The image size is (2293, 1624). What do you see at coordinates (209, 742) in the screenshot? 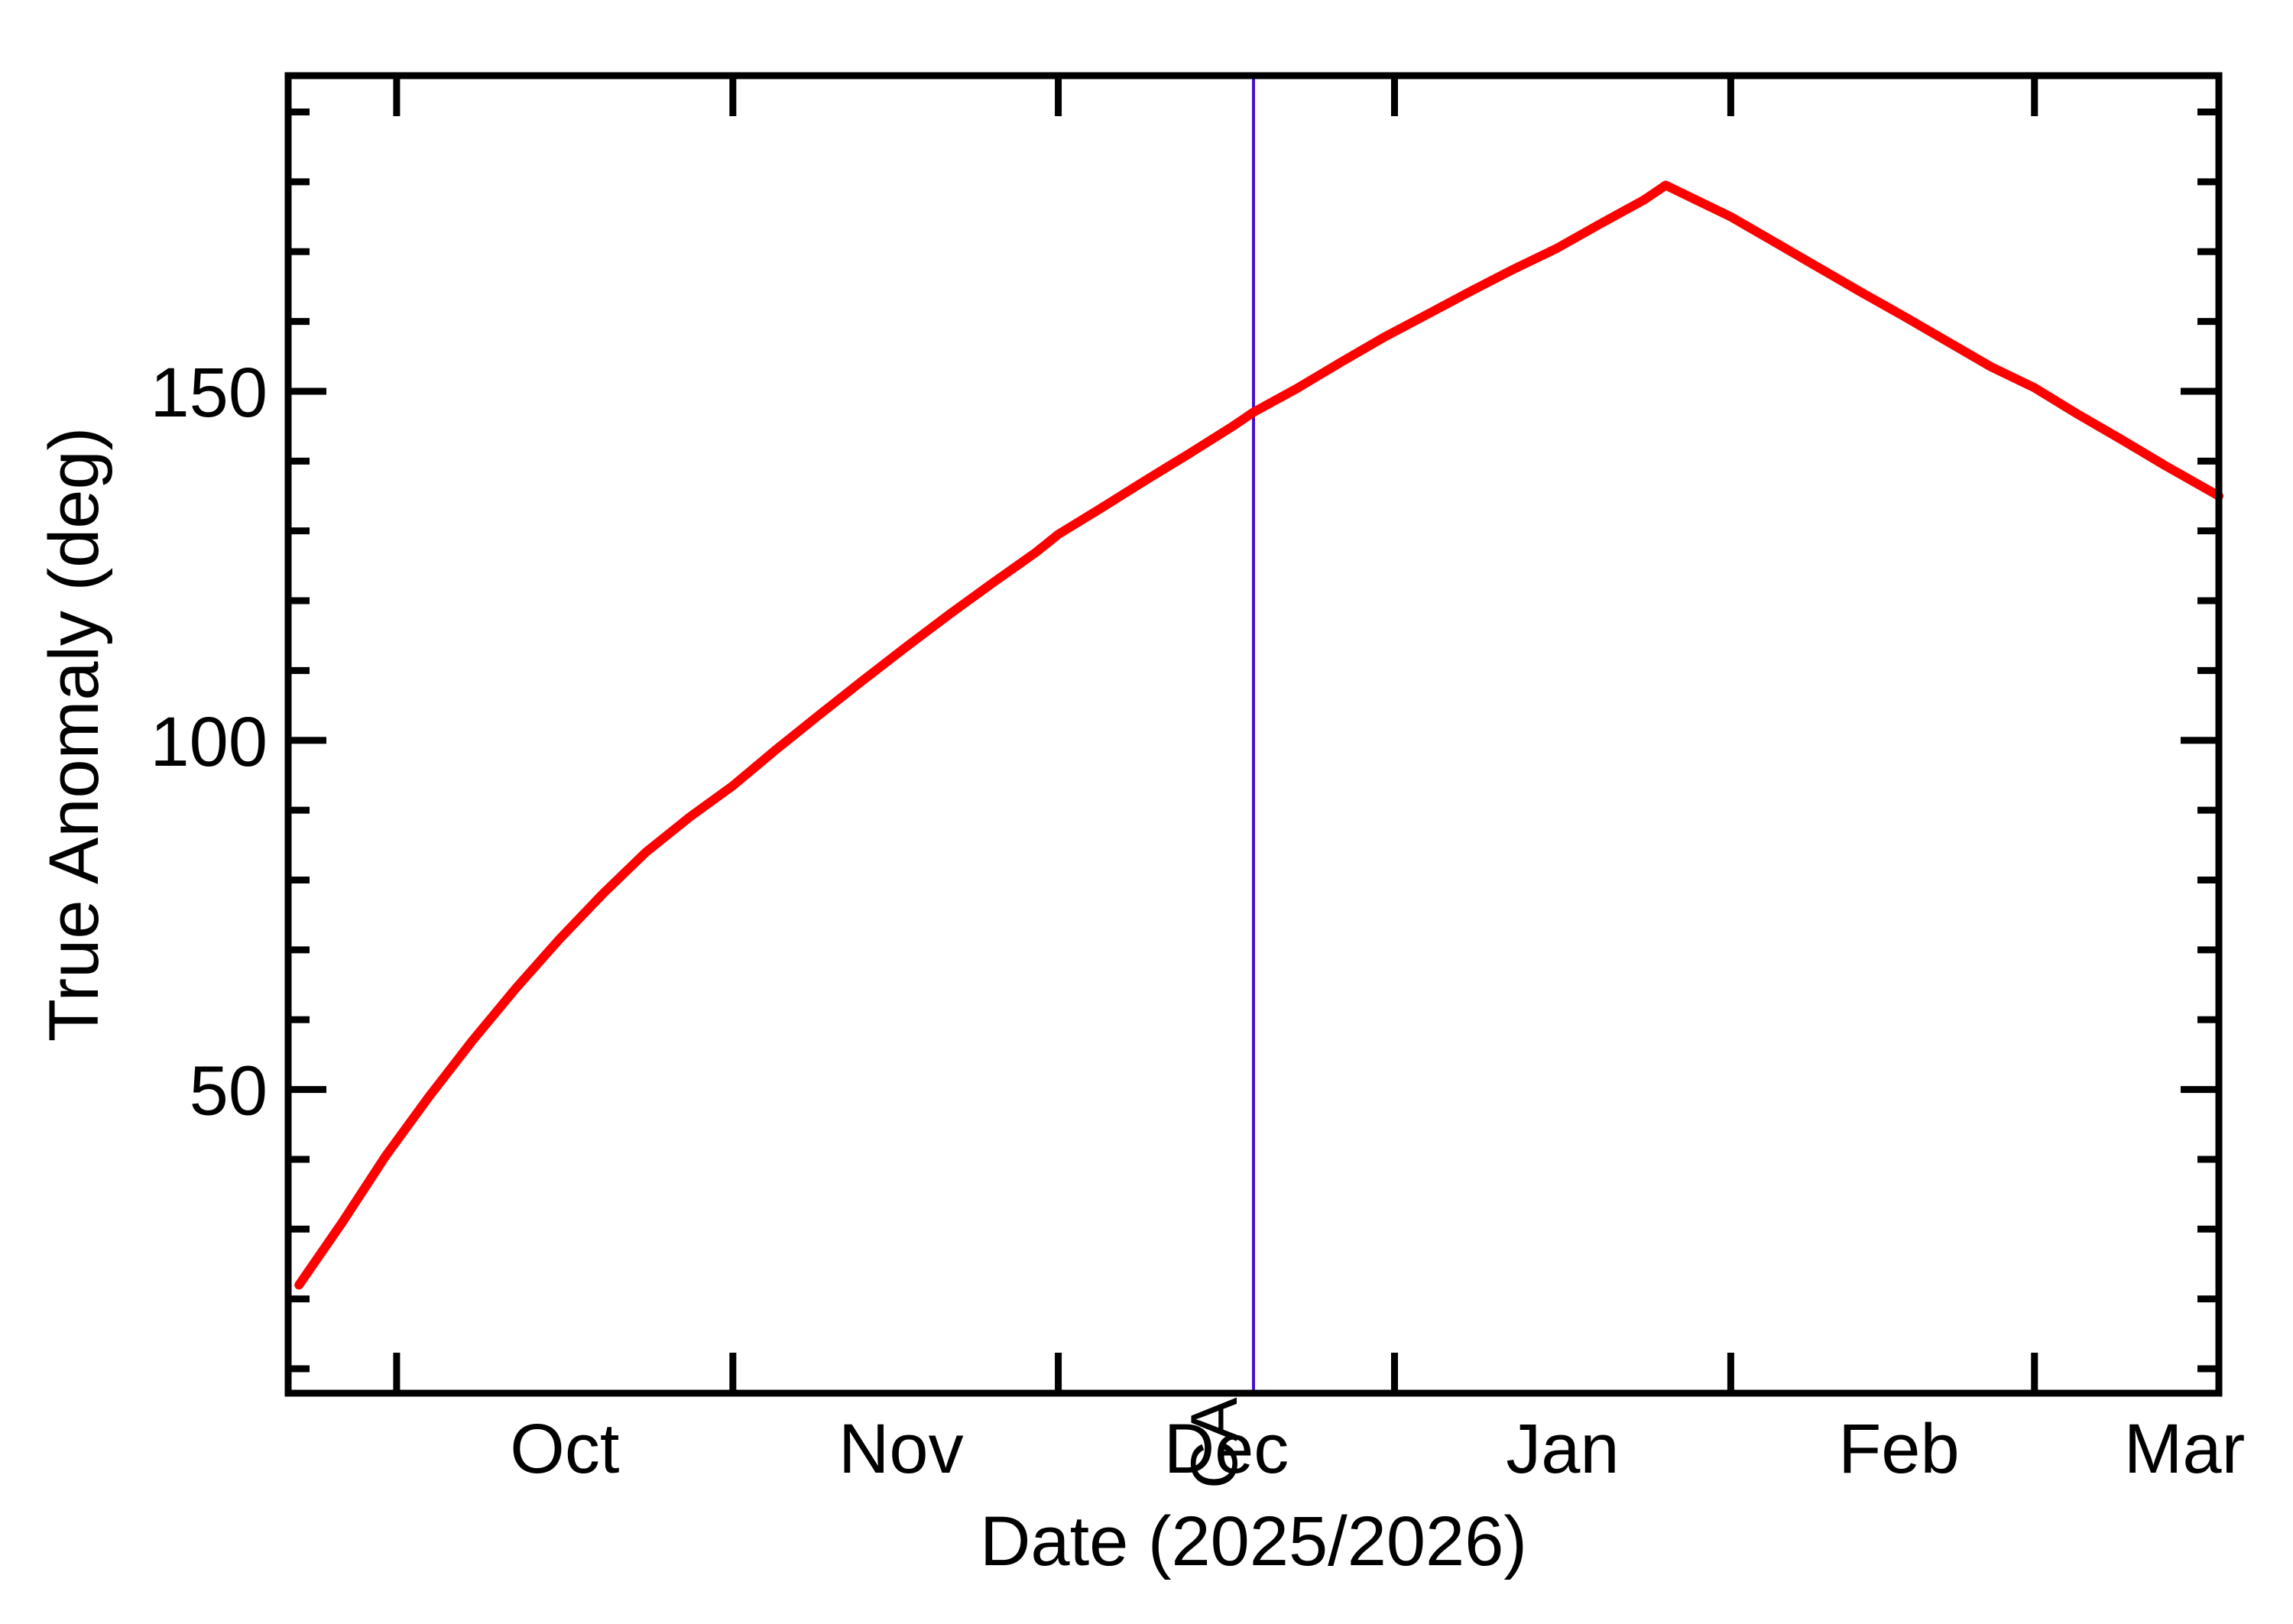
I see `y-tick-label: 100` at bounding box center [209, 742].